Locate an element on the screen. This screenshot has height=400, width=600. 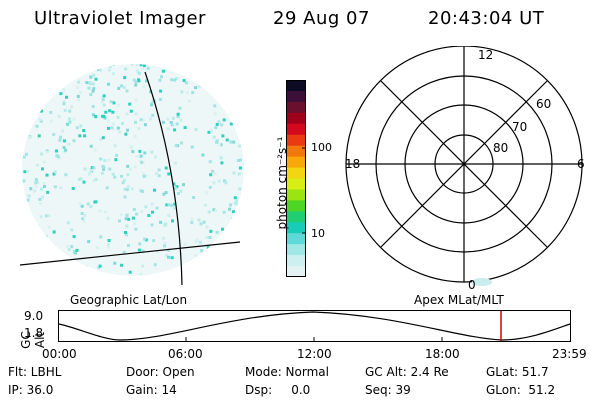
door-info: Door: Open is located at coordinates (160, 372).